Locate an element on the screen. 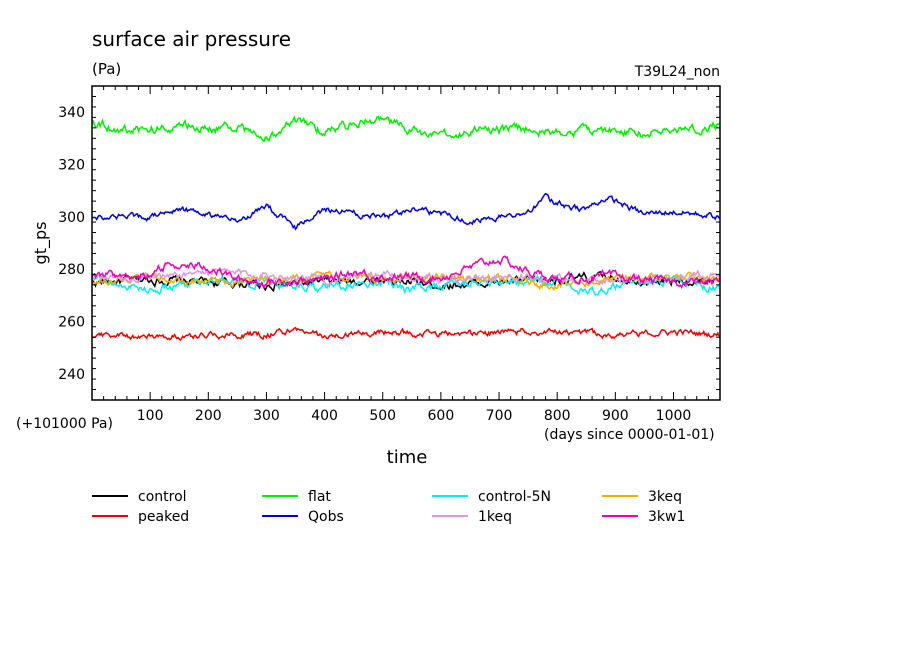 This screenshot has height=654, width=904. series-line-flat is located at coordinates (406, 129).